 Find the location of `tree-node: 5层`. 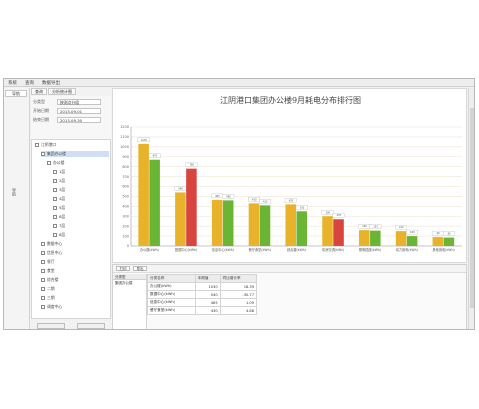

tree-node: 5层 is located at coordinates (81, 208).